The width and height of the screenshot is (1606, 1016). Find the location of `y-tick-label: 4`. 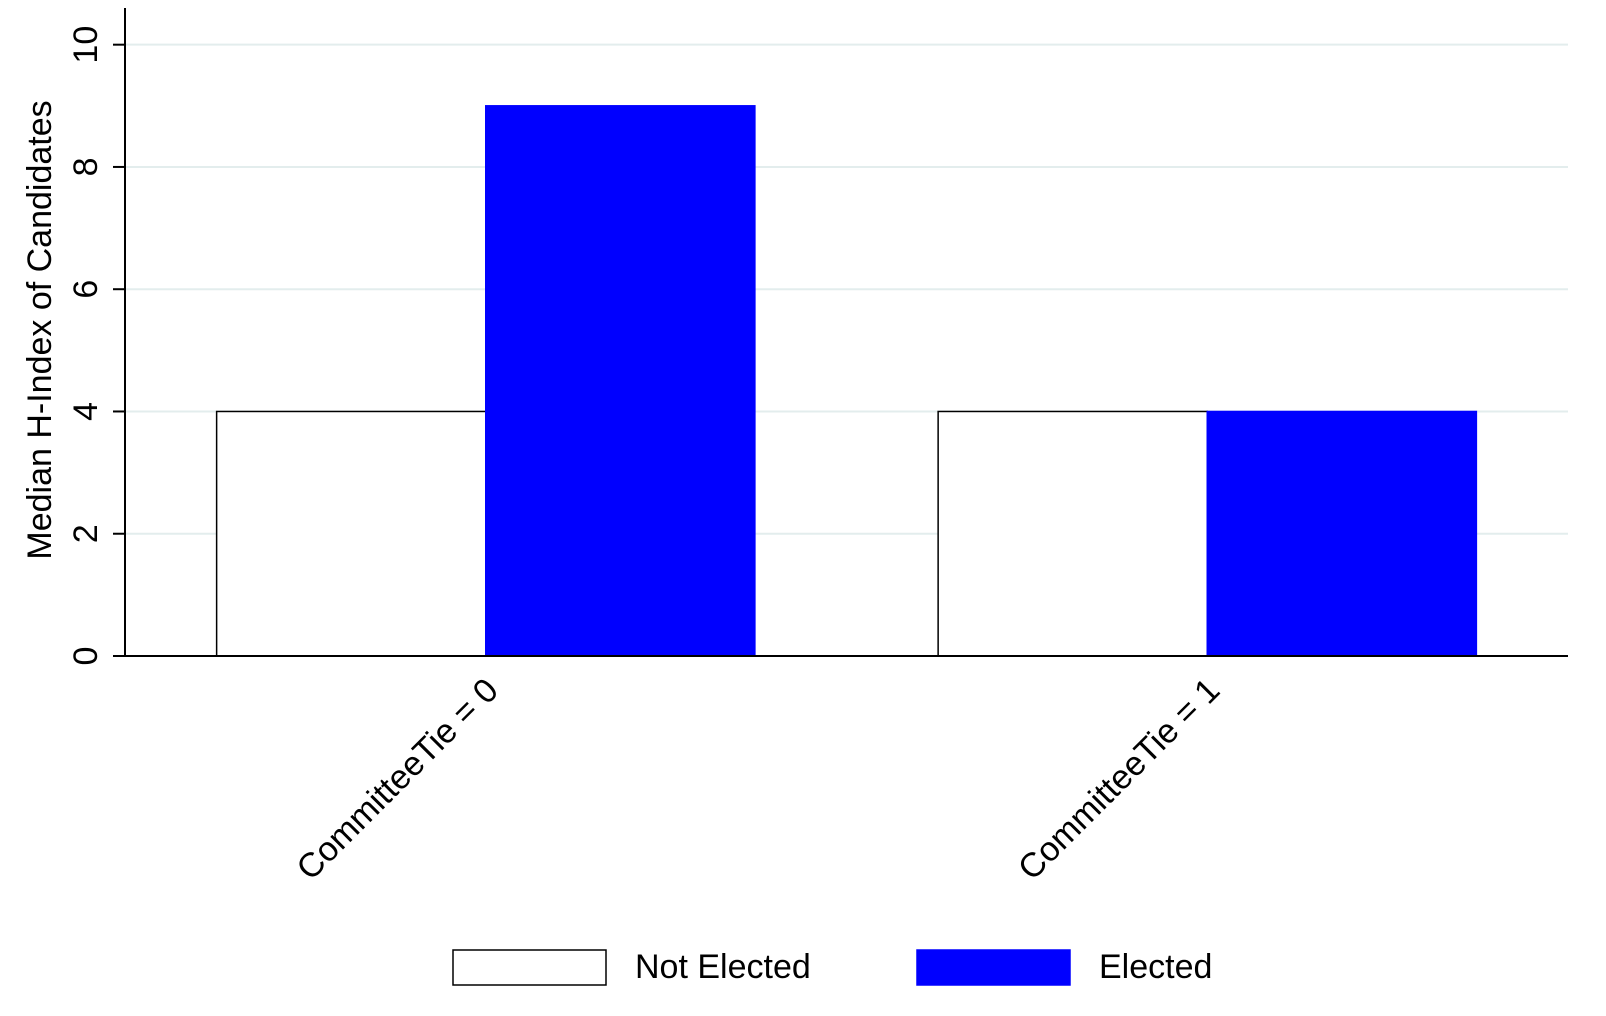

y-tick-label: 4 is located at coordinates (86, 411).